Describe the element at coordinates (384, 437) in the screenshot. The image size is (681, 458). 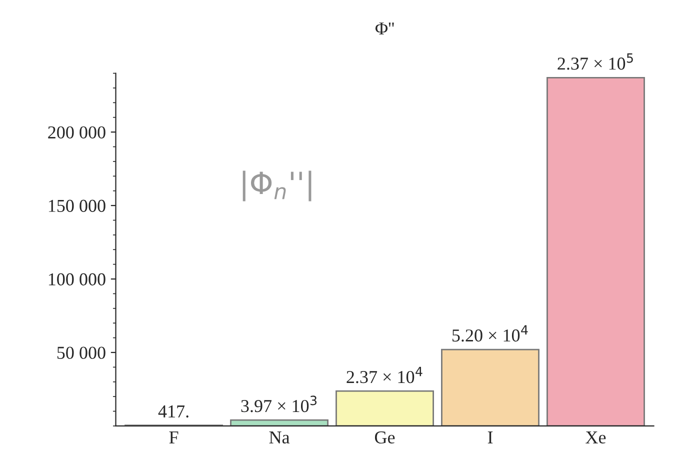
I see `x-tick-label: Ge` at that location.